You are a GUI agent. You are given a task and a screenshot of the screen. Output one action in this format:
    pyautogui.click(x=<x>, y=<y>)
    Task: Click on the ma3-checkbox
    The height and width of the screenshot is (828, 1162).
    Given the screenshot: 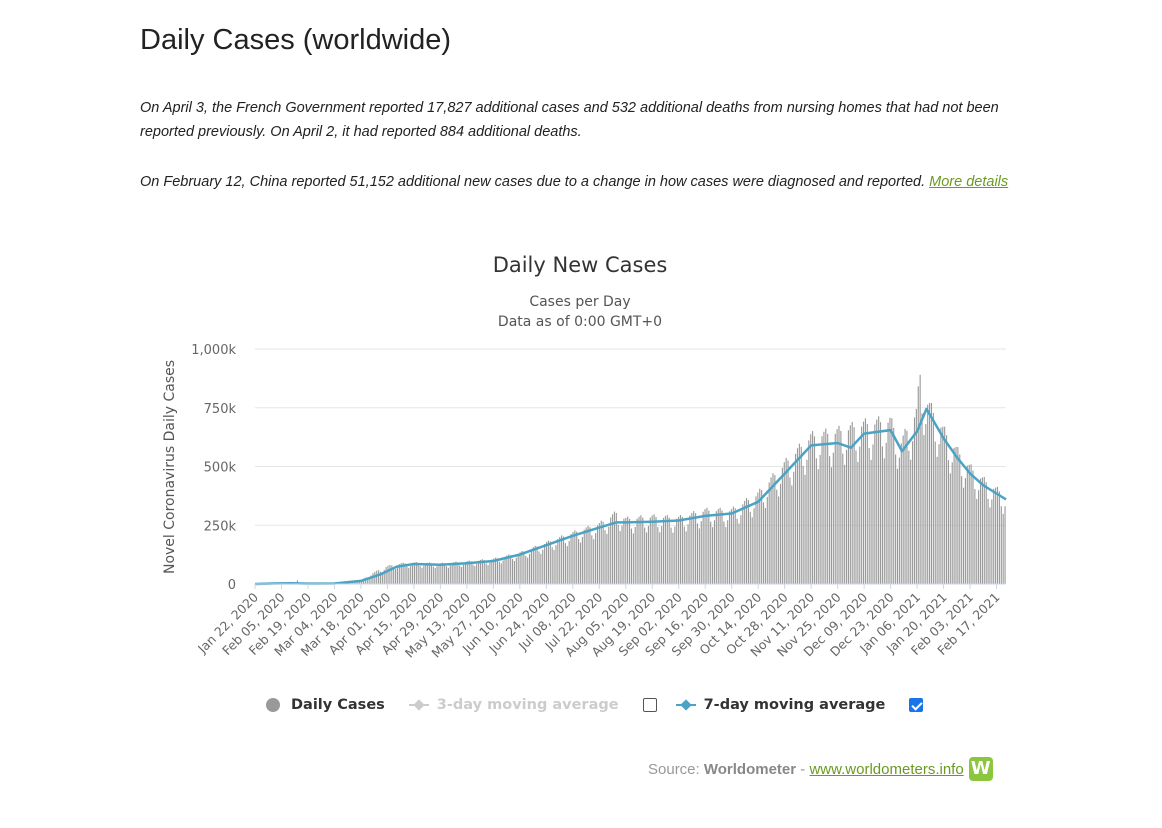 What is the action you would take?
    pyautogui.click(x=649, y=705)
    